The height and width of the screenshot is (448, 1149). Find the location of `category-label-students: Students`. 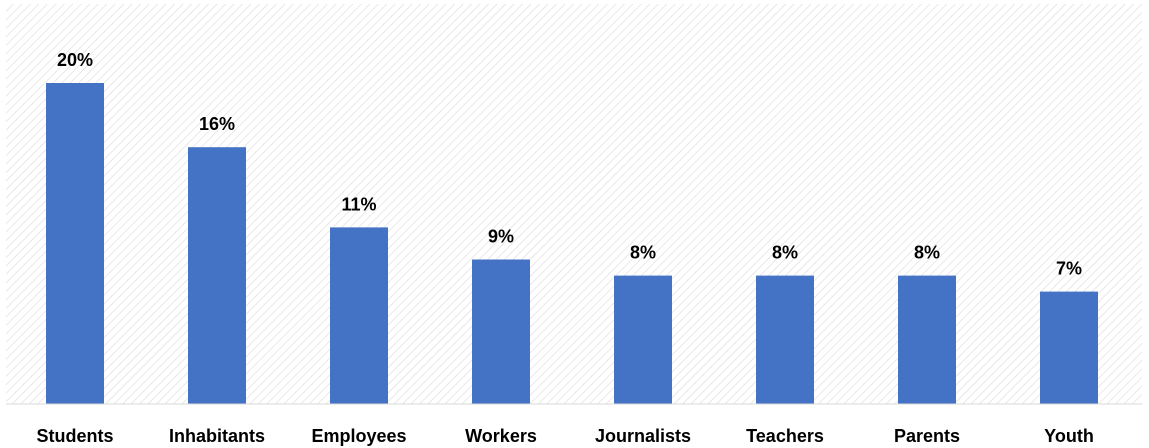

category-label-students: Students is located at coordinates (74, 436).